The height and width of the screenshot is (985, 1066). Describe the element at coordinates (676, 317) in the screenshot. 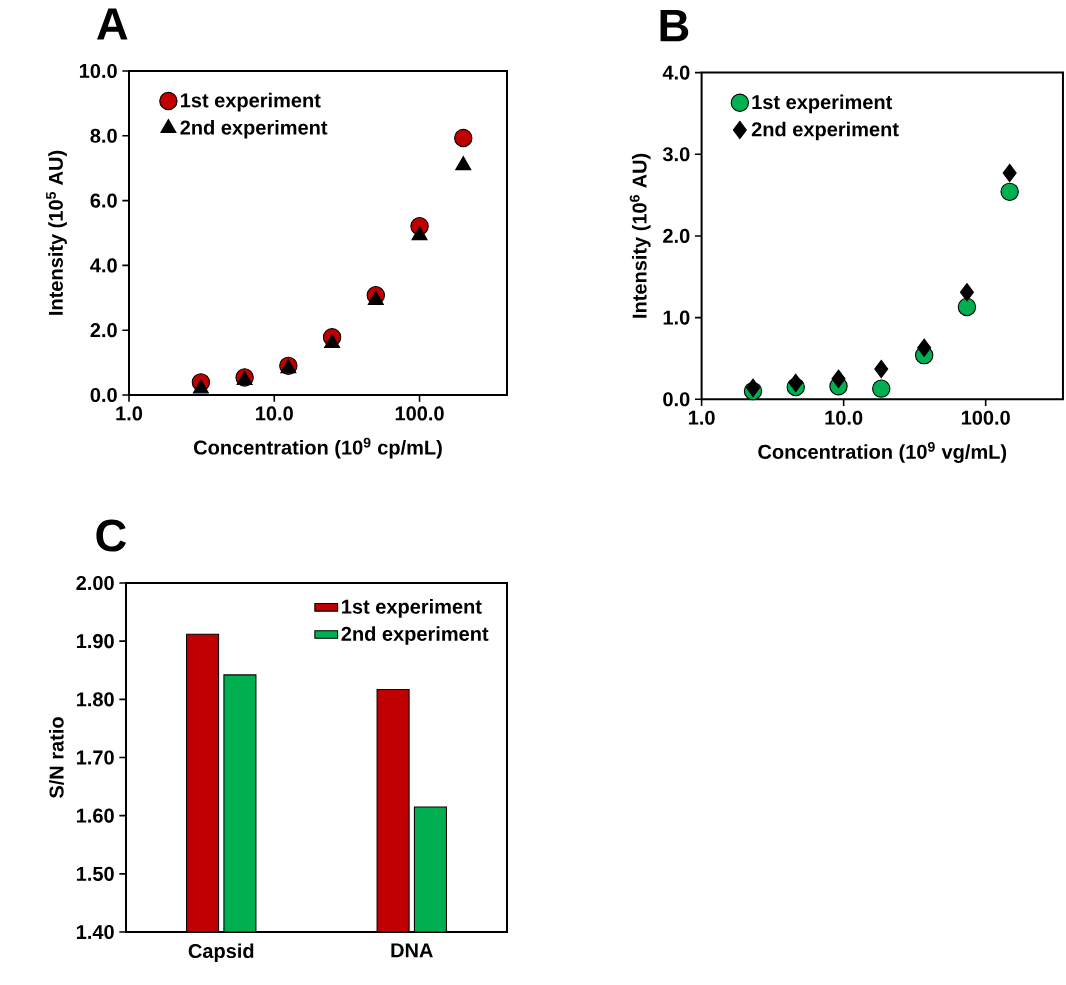

I see `y-tick-label: 1.0` at that location.